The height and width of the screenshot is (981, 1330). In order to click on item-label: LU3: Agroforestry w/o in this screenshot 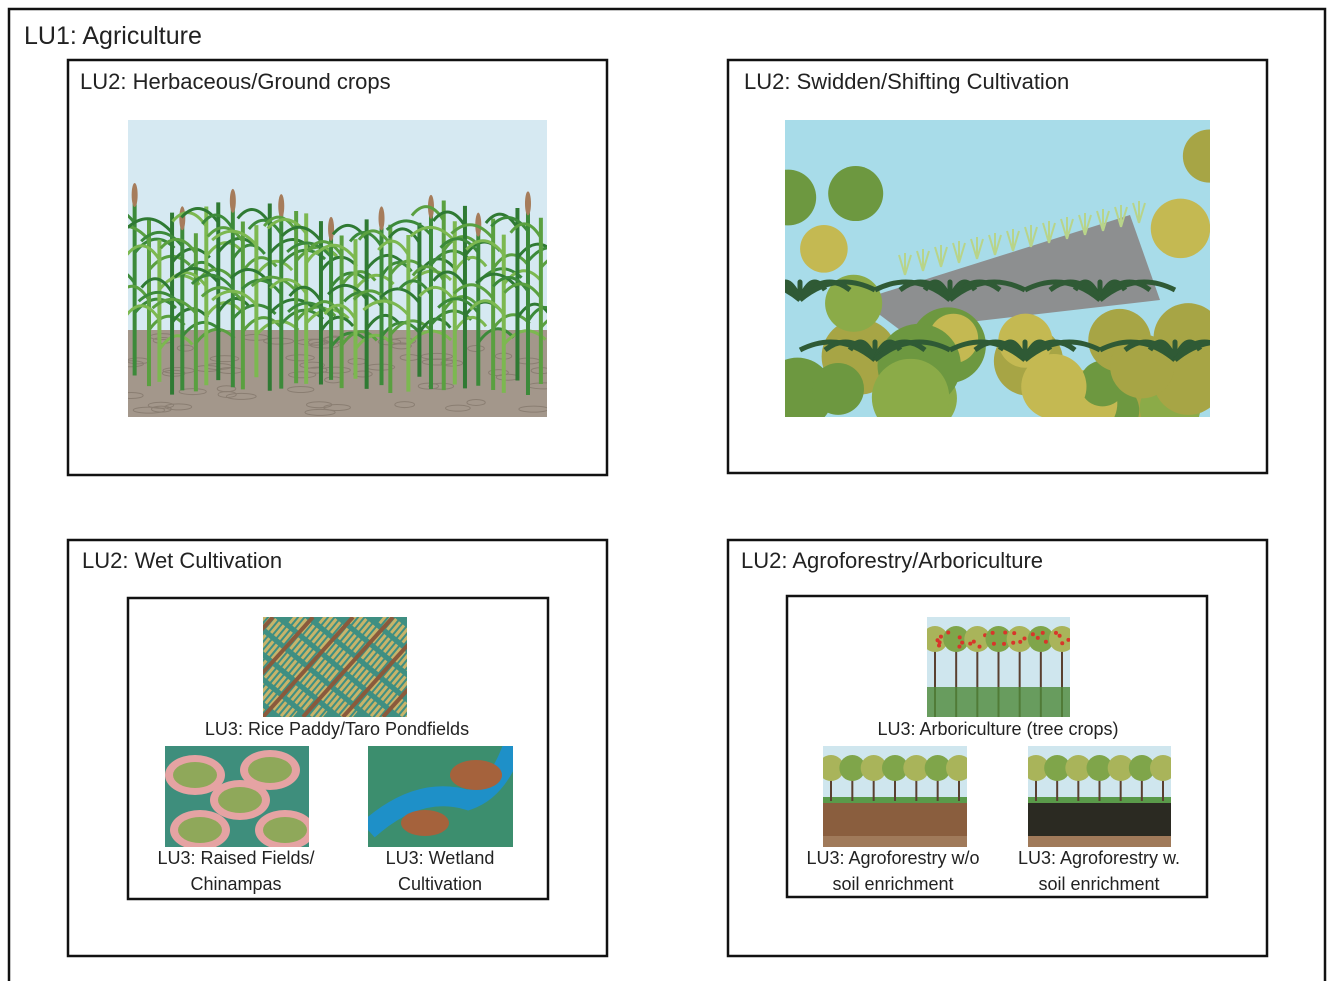, I will do `click(892, 858)`.